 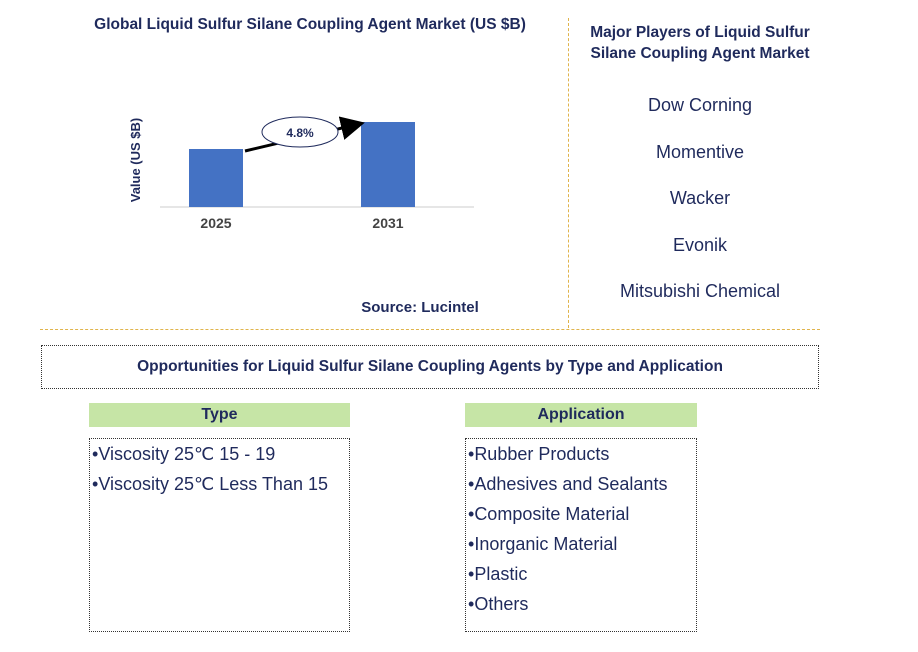 What do you see at coordinates (220, 458) in the screenshot?
I see `type-item: Viscosity 25℃ 15 - 19` at bounding box center [220, 458].